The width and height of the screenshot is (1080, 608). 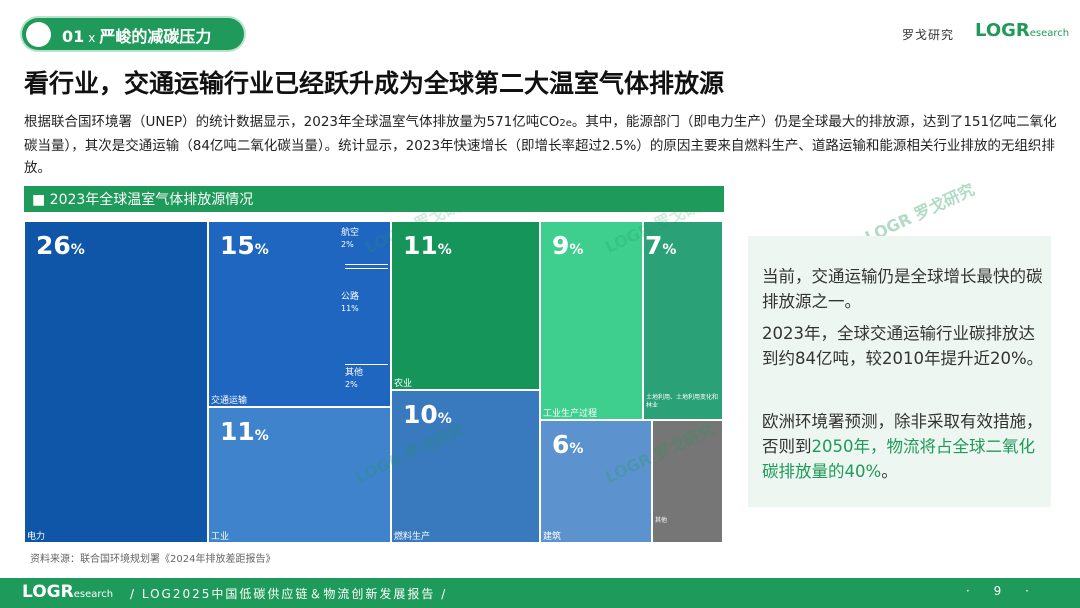 What do you see at coordinates (682, 401) in the screenshot?
I see `treemap-label-lulucf: 土地利用、土地利用变化和林业` at bounding box center [682, 401].